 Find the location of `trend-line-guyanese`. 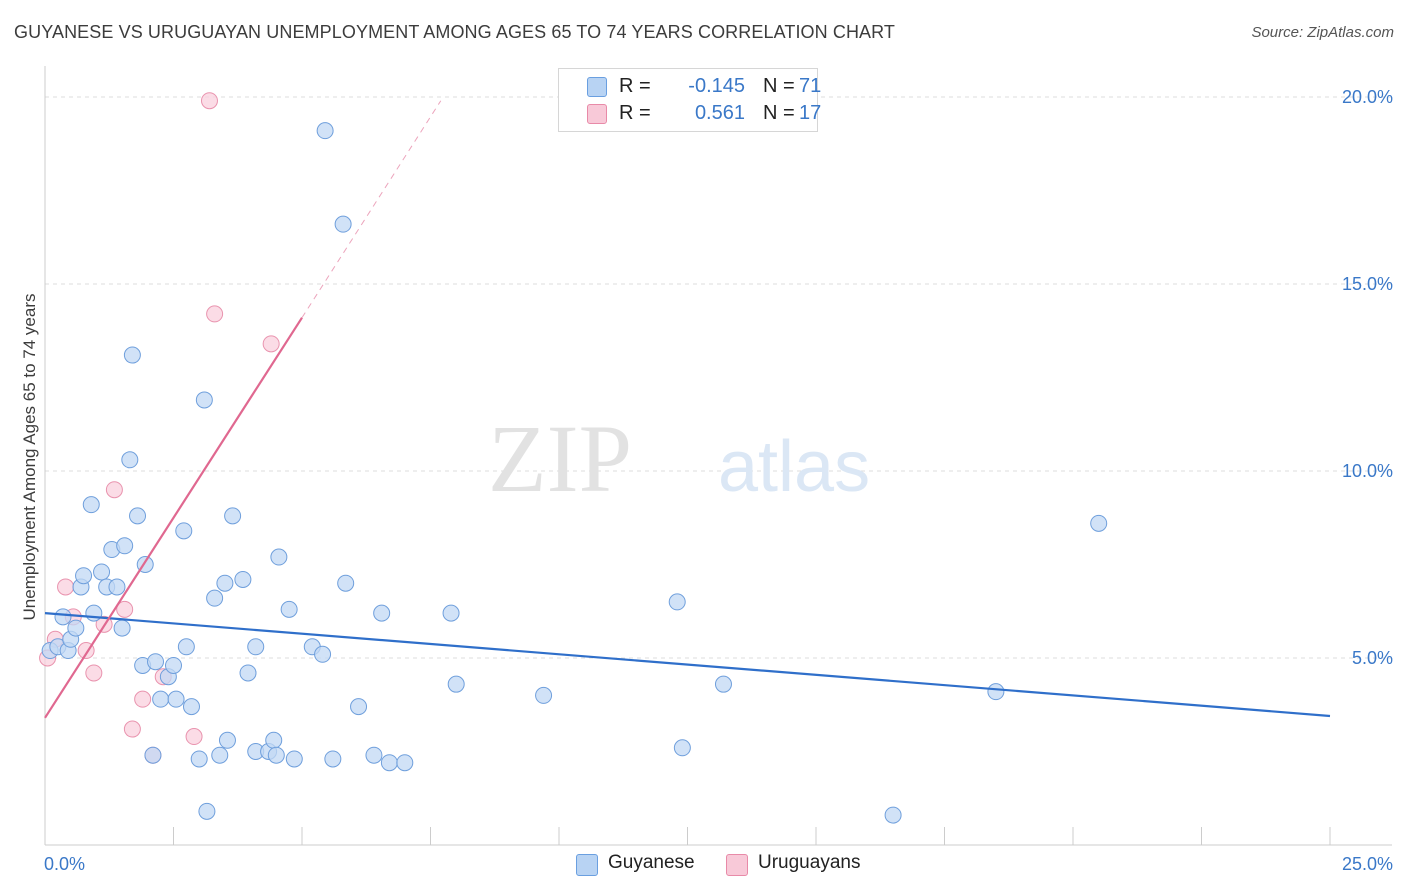

trend-line-guyanese is located at coordinates (687, 665).